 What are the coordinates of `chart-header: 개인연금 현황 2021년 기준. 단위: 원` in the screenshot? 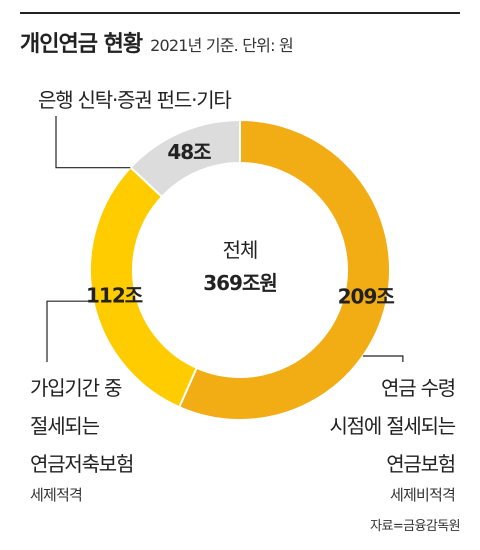 It's located at (157, 42).